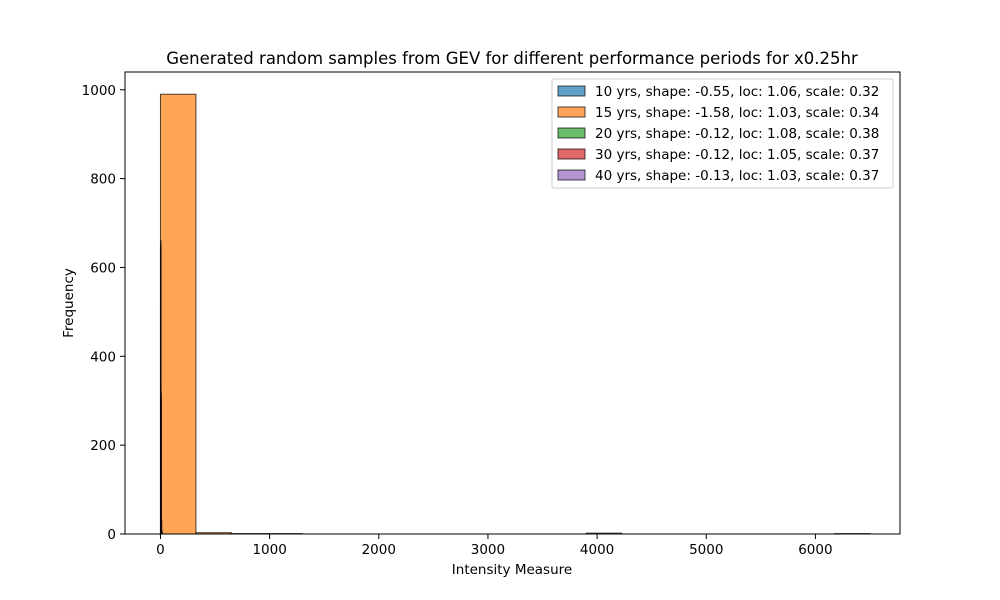  I want to click on y-tick-label: 200, so click(103, 446).